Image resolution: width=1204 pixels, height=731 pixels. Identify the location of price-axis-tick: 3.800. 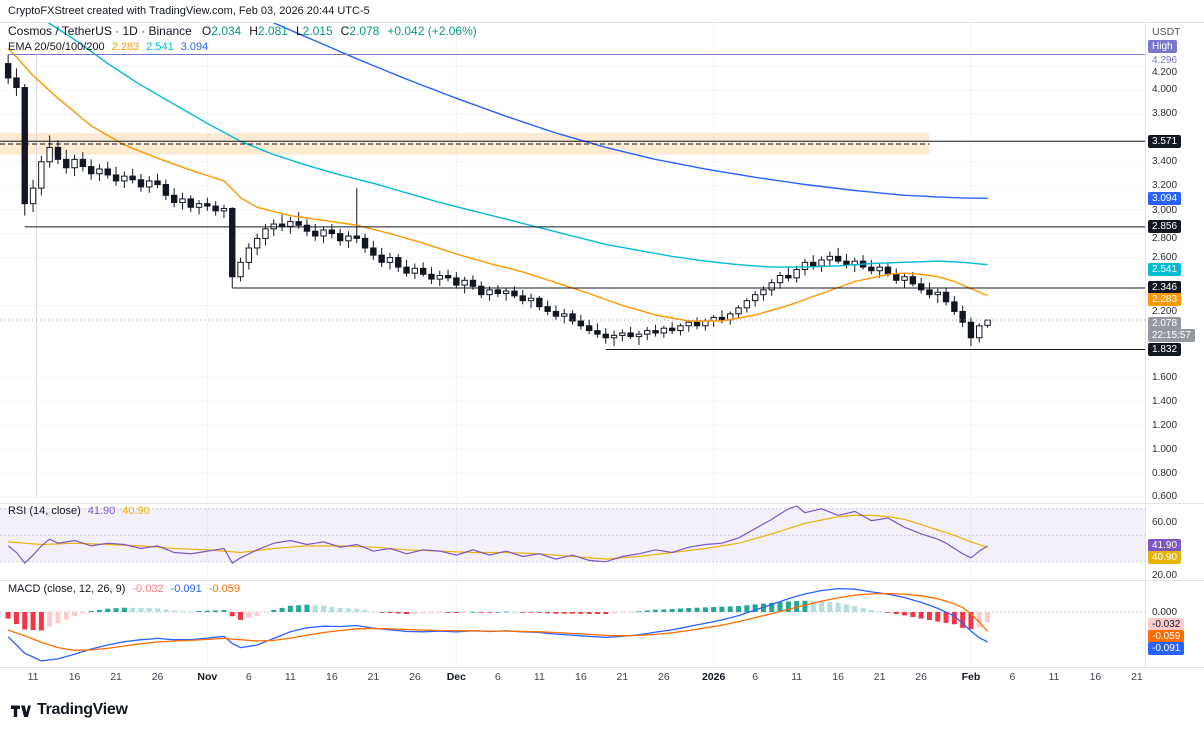
(1165, 114).